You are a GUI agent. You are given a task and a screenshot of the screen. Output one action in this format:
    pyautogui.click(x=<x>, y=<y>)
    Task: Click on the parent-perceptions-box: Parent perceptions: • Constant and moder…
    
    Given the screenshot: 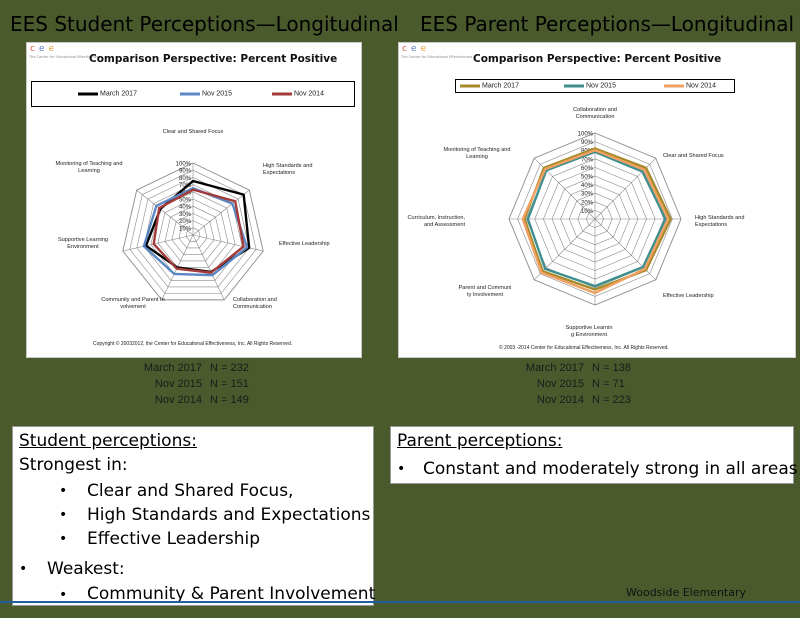 What is the action you would take?
    pyautogui.click(x=594, y=455)
    